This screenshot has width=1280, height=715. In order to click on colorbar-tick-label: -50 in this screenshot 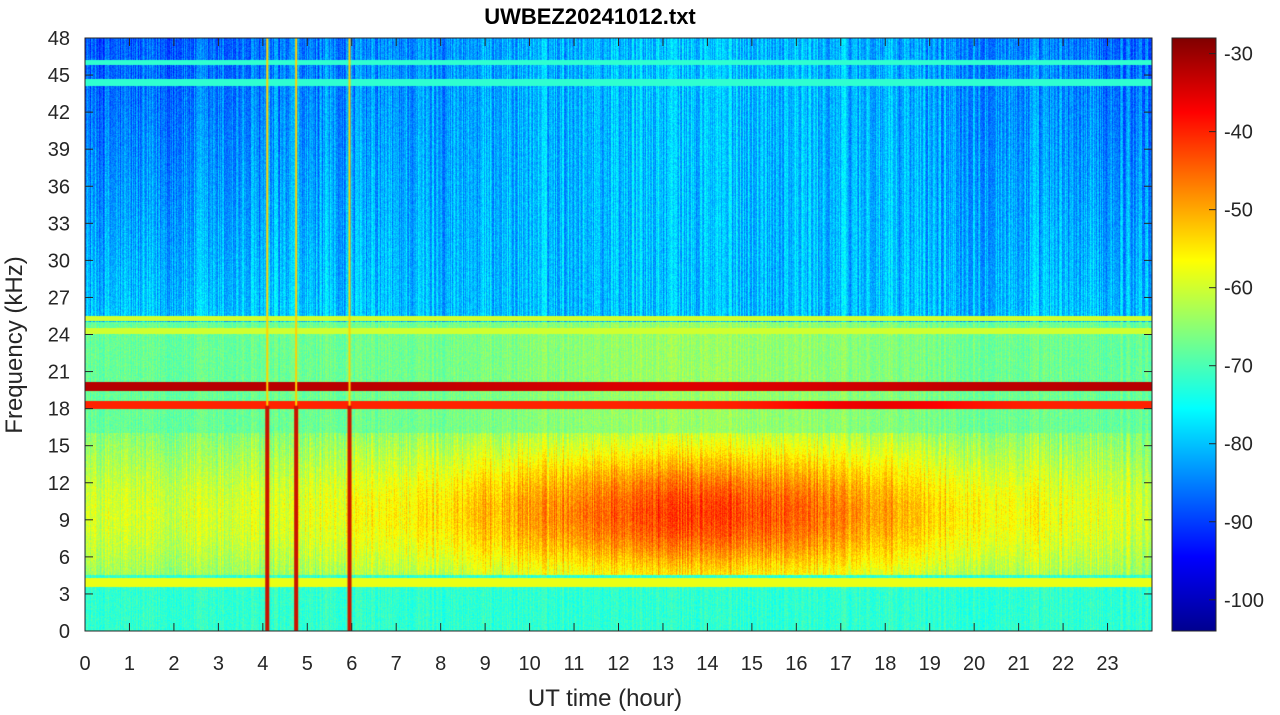, I will do `click(1238, 211)`.